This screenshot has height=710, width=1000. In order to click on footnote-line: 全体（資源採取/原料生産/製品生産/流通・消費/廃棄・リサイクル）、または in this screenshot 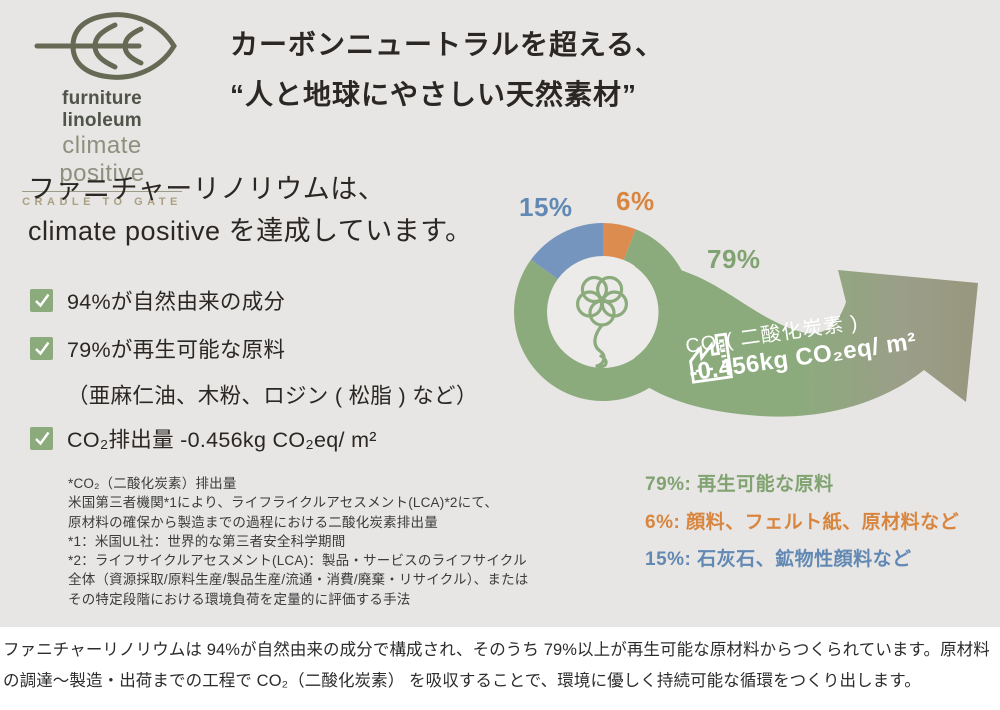, I will do `click(298, 580)`.